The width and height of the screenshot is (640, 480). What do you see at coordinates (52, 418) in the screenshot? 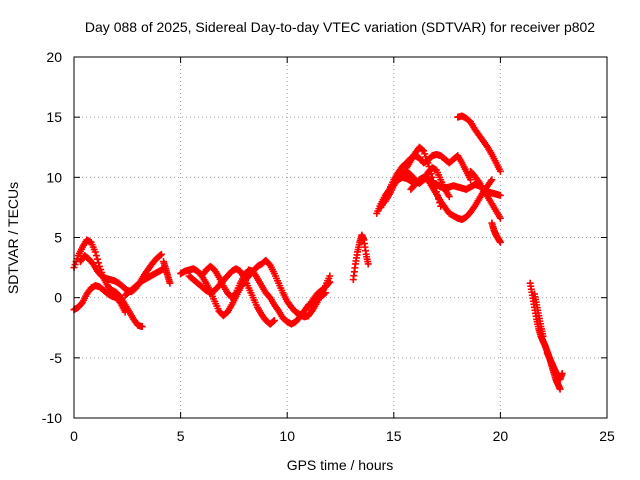
I see `y-tick-label: -10` at bounding box center [52, 418].